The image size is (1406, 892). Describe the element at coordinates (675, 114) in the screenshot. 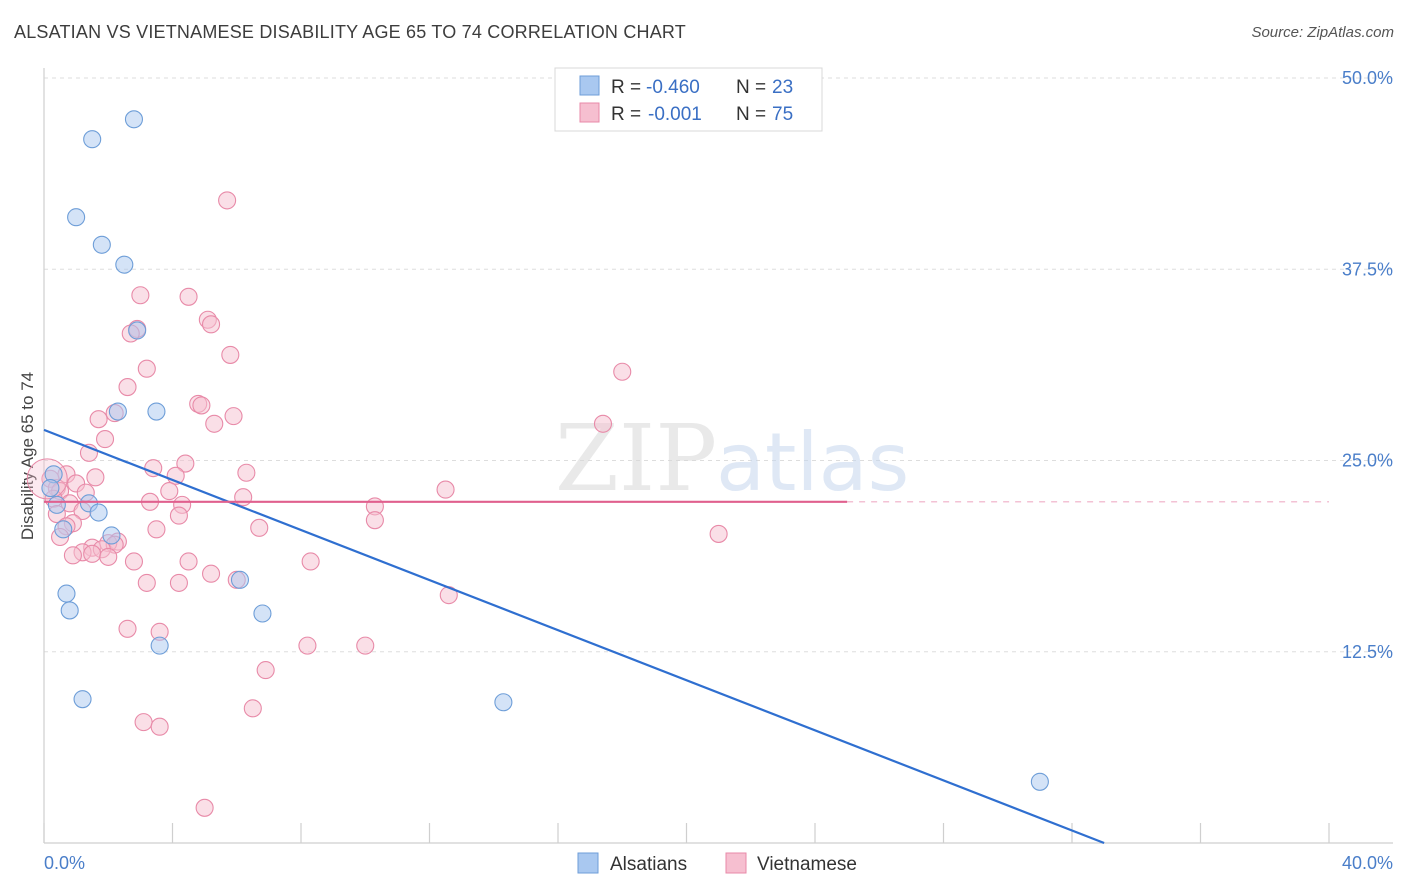

I see `vietnamese-r-value: -0.001` at that location.